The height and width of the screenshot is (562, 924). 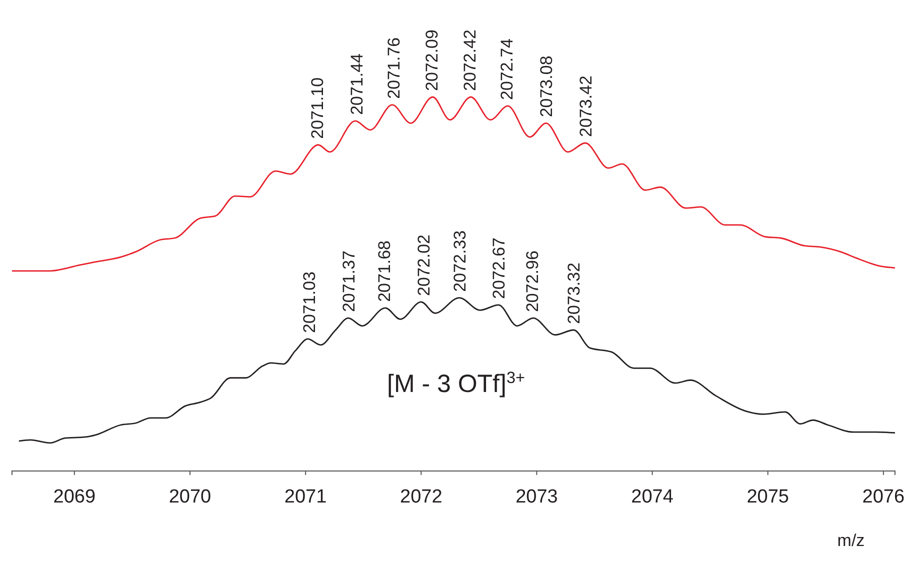 I want to click on annotation: 2071.68, so click(x=384, y=271).